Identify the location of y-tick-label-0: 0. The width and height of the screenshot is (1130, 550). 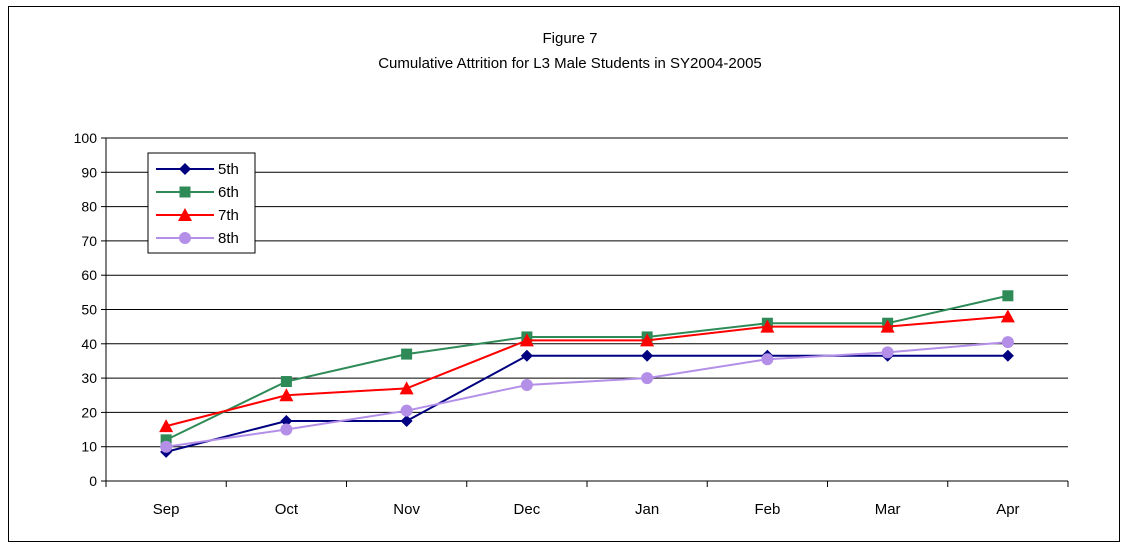
(93, 481).